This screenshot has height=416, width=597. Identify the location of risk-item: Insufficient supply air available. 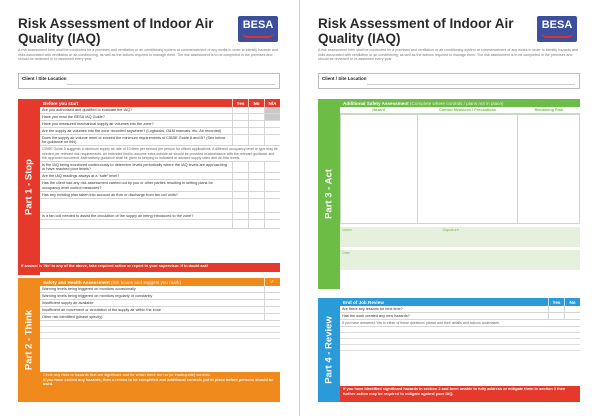
(160, 303).